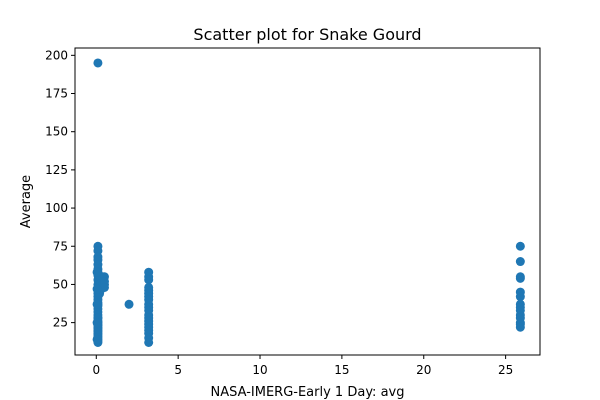 This screenshot has width=600, height=400. Describe the element at coordinates (26, 201) in the screenshot. I see `y-axis-label: Average` at that location.